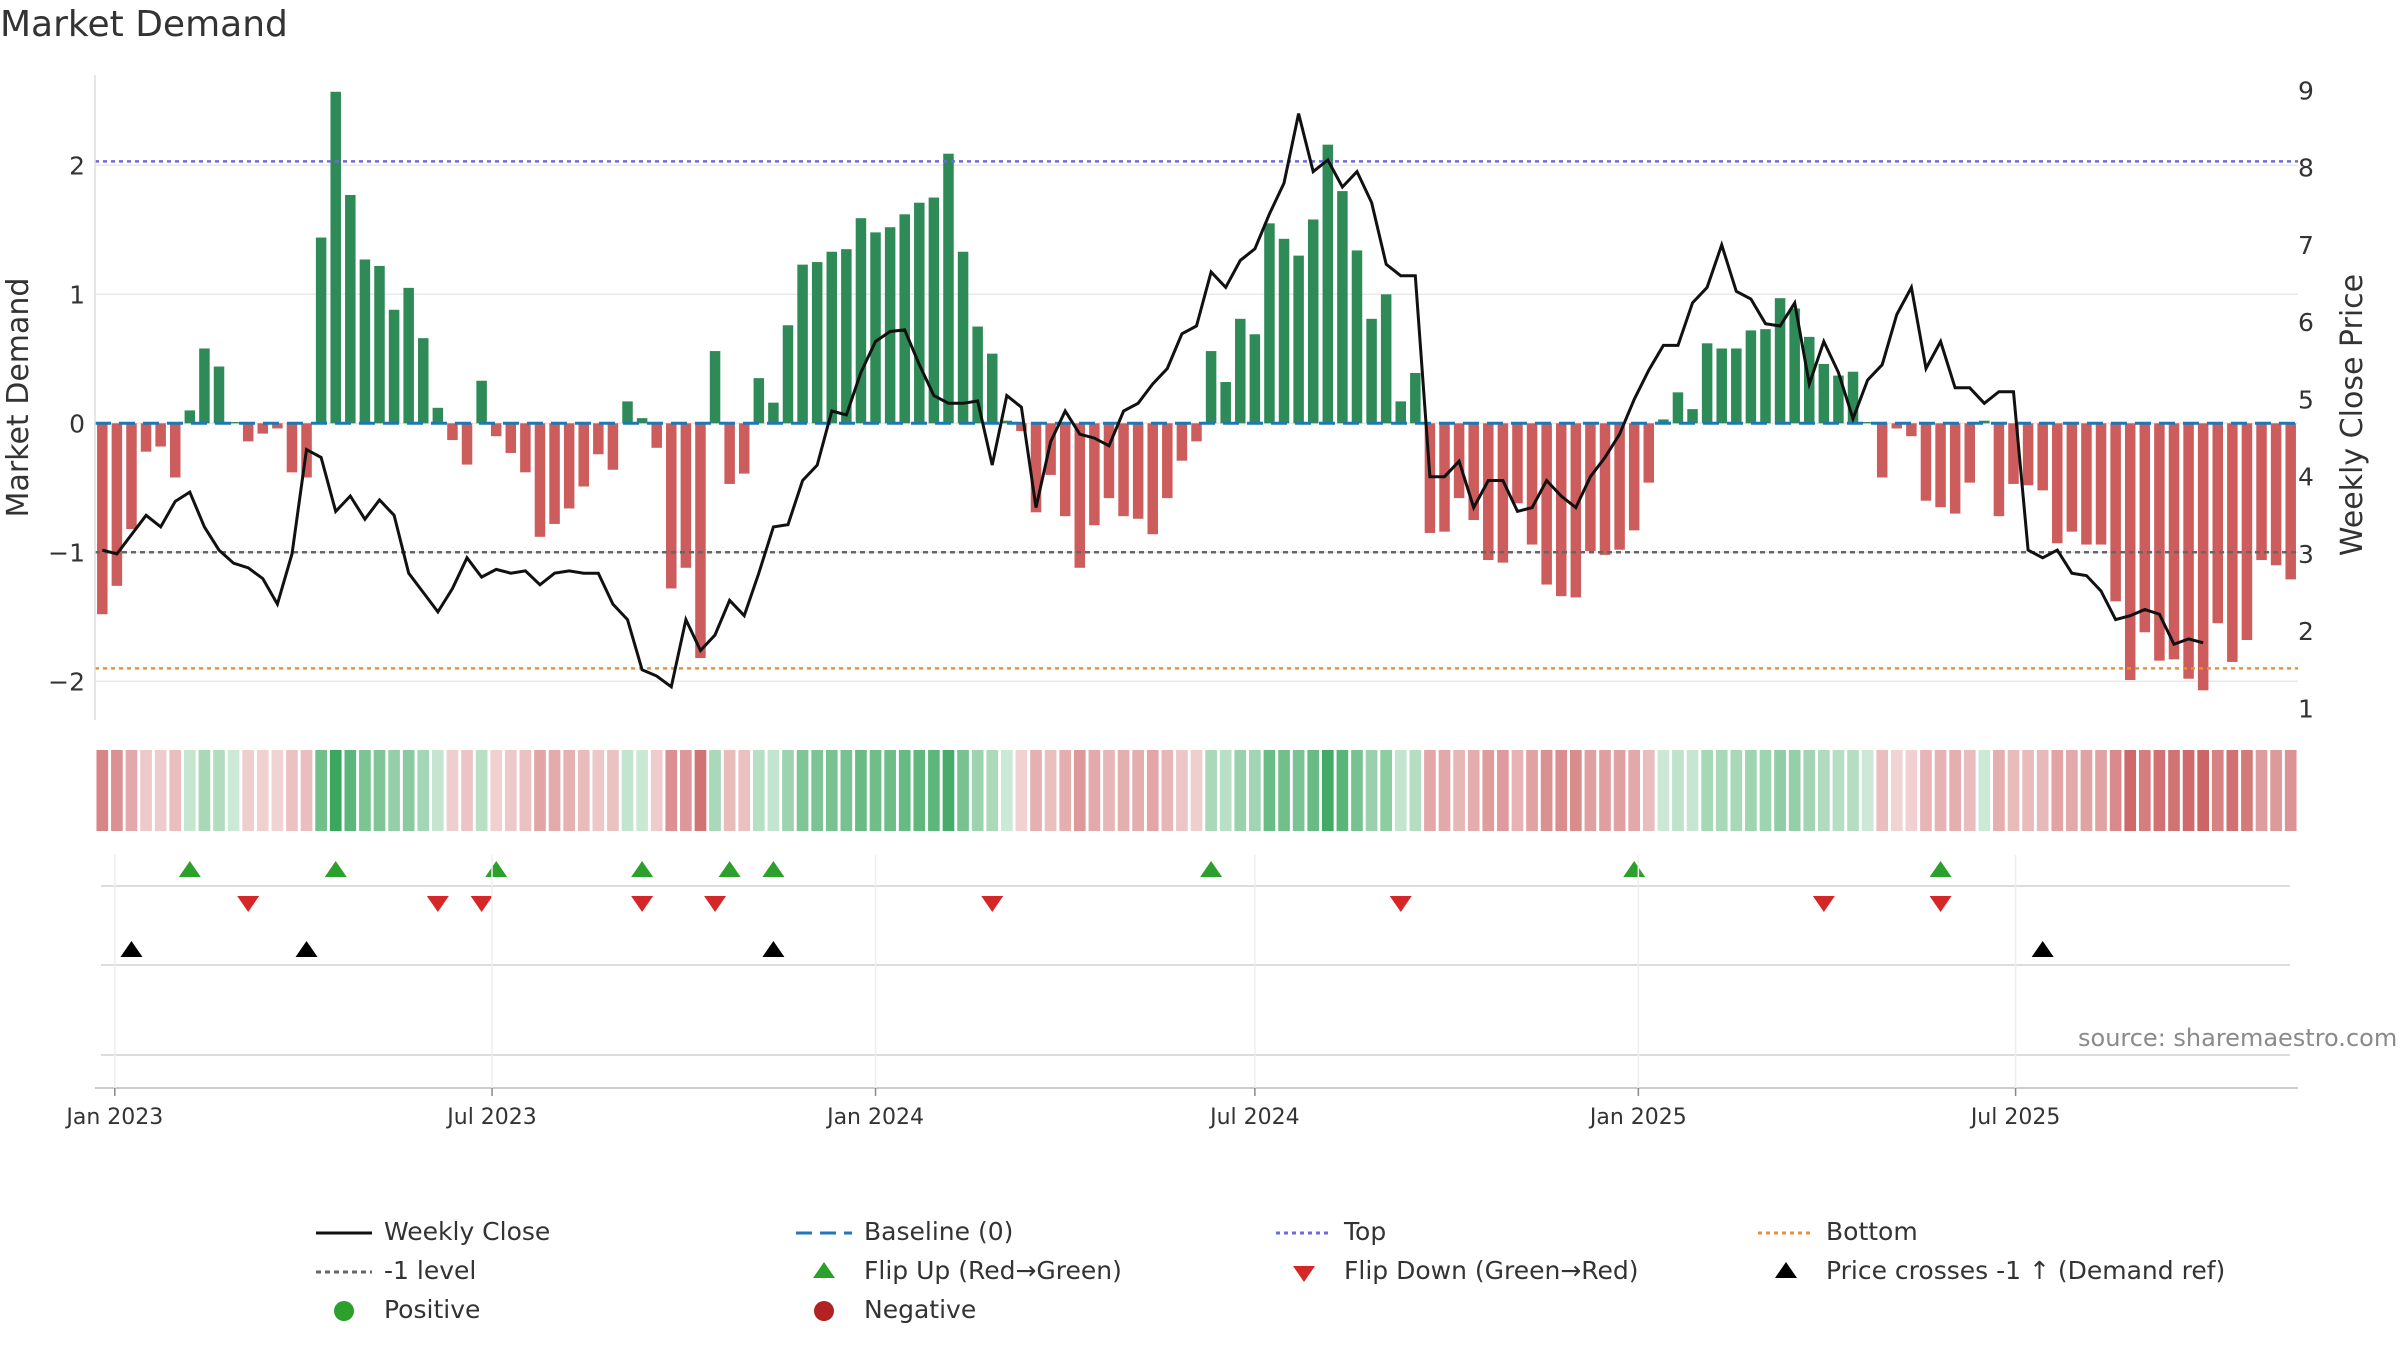  I want to click on x-tick-label: Jan 2023, so click(113, 1117).